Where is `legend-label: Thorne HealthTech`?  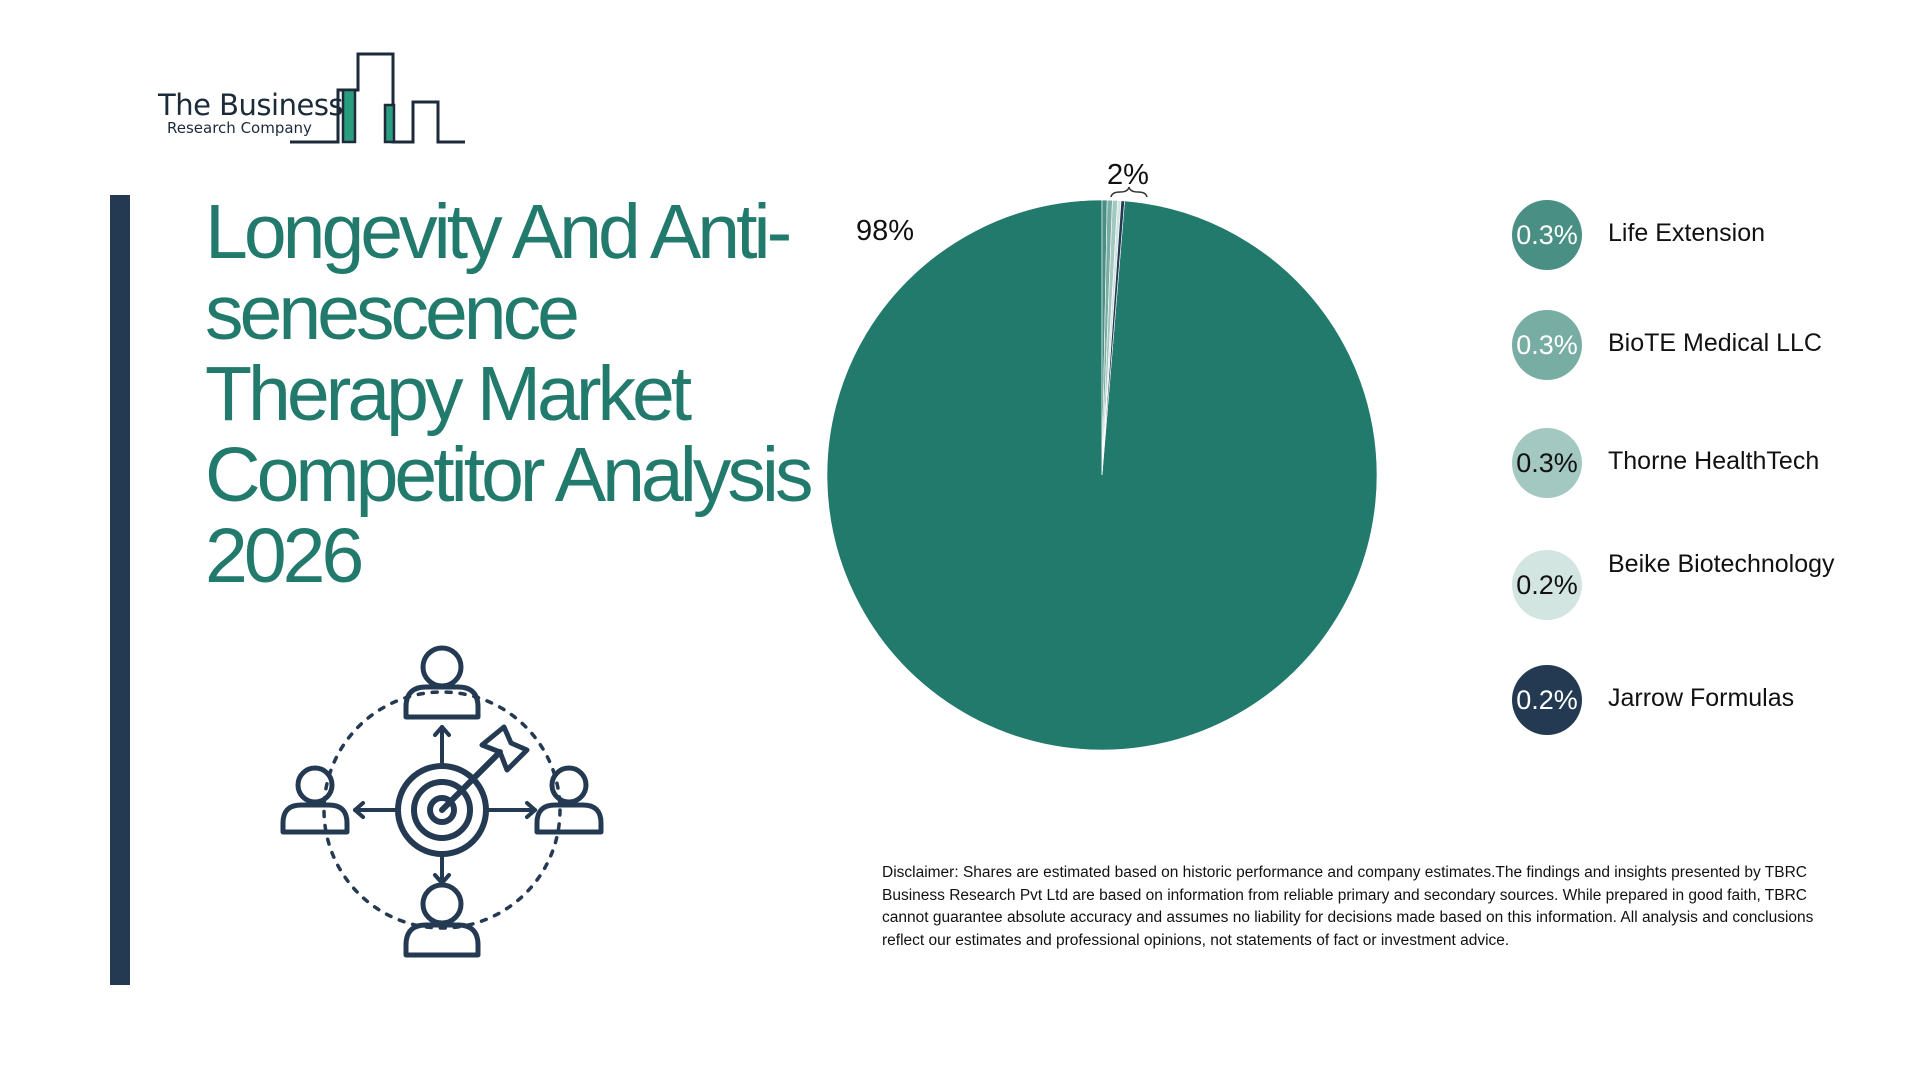
legend-label: Thorne HealthTech is located at coordinates (1714, 461).